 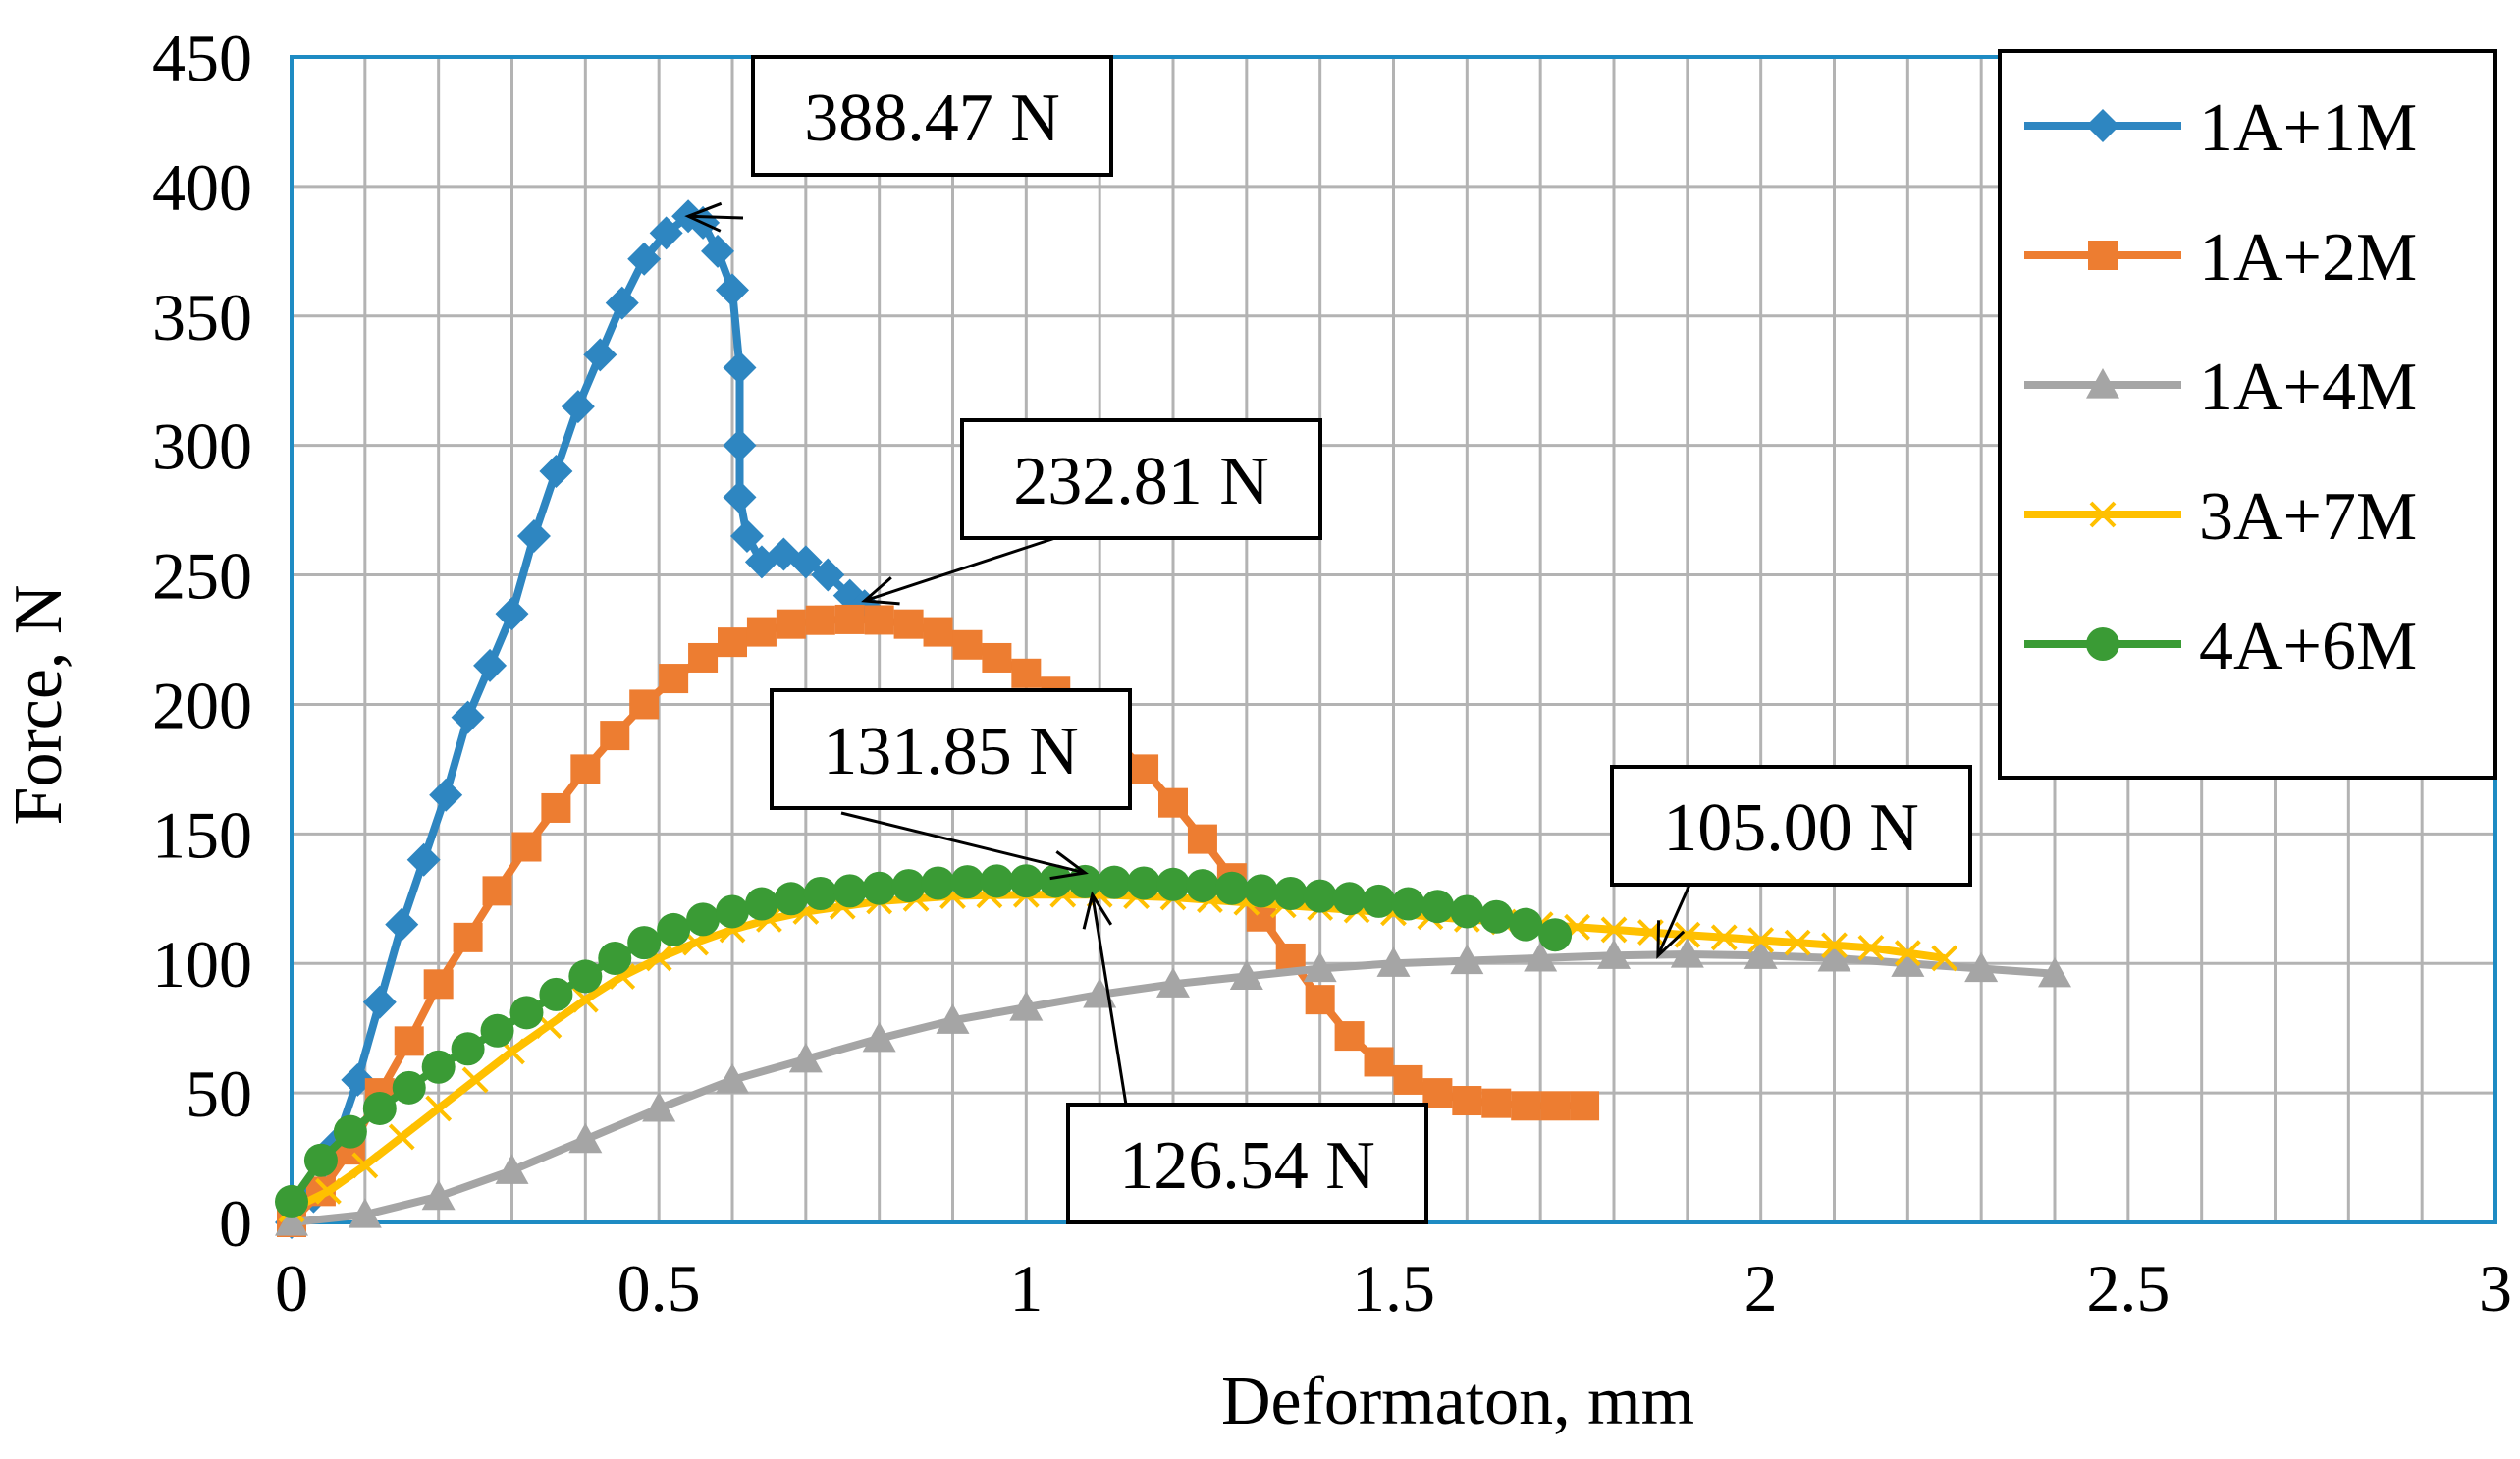 I want to click on annotation-callout: 131.85 N, so click(x=951, y=784).